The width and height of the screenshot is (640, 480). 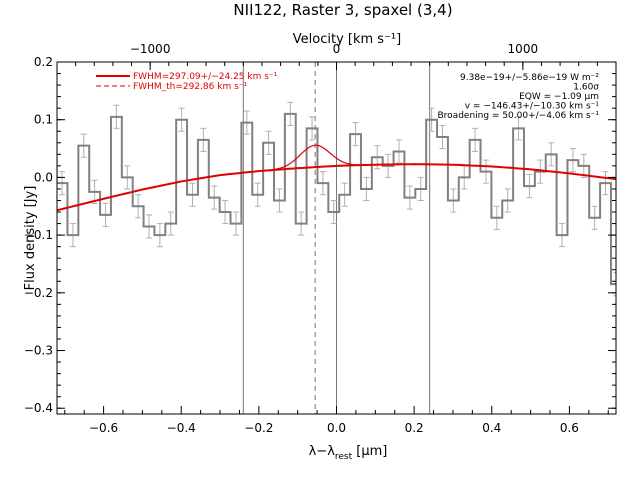 I want to click on x-tick-label: −0.2, so click(x=258, y=428).